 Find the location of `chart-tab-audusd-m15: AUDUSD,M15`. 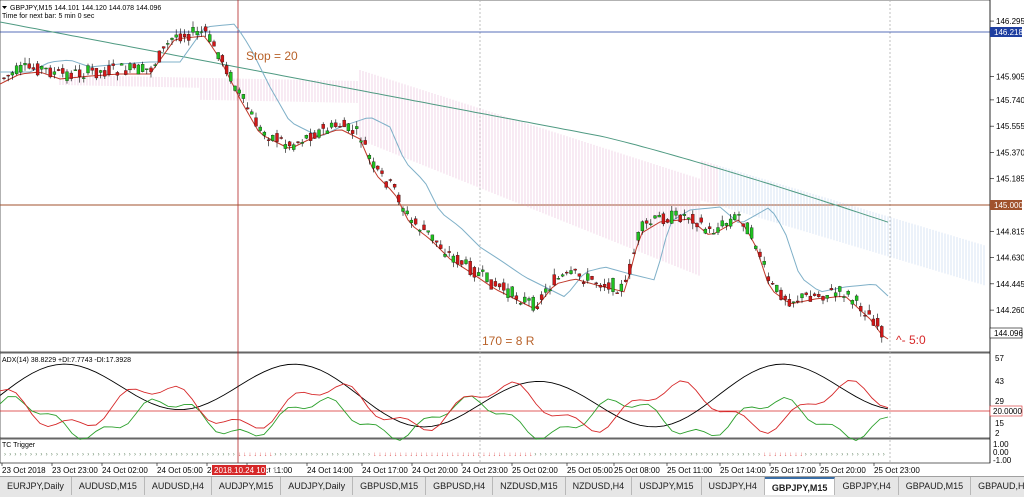

chart-tab-audusd-m15: AUDUSD,M15 is located at coordinates (108, 486).